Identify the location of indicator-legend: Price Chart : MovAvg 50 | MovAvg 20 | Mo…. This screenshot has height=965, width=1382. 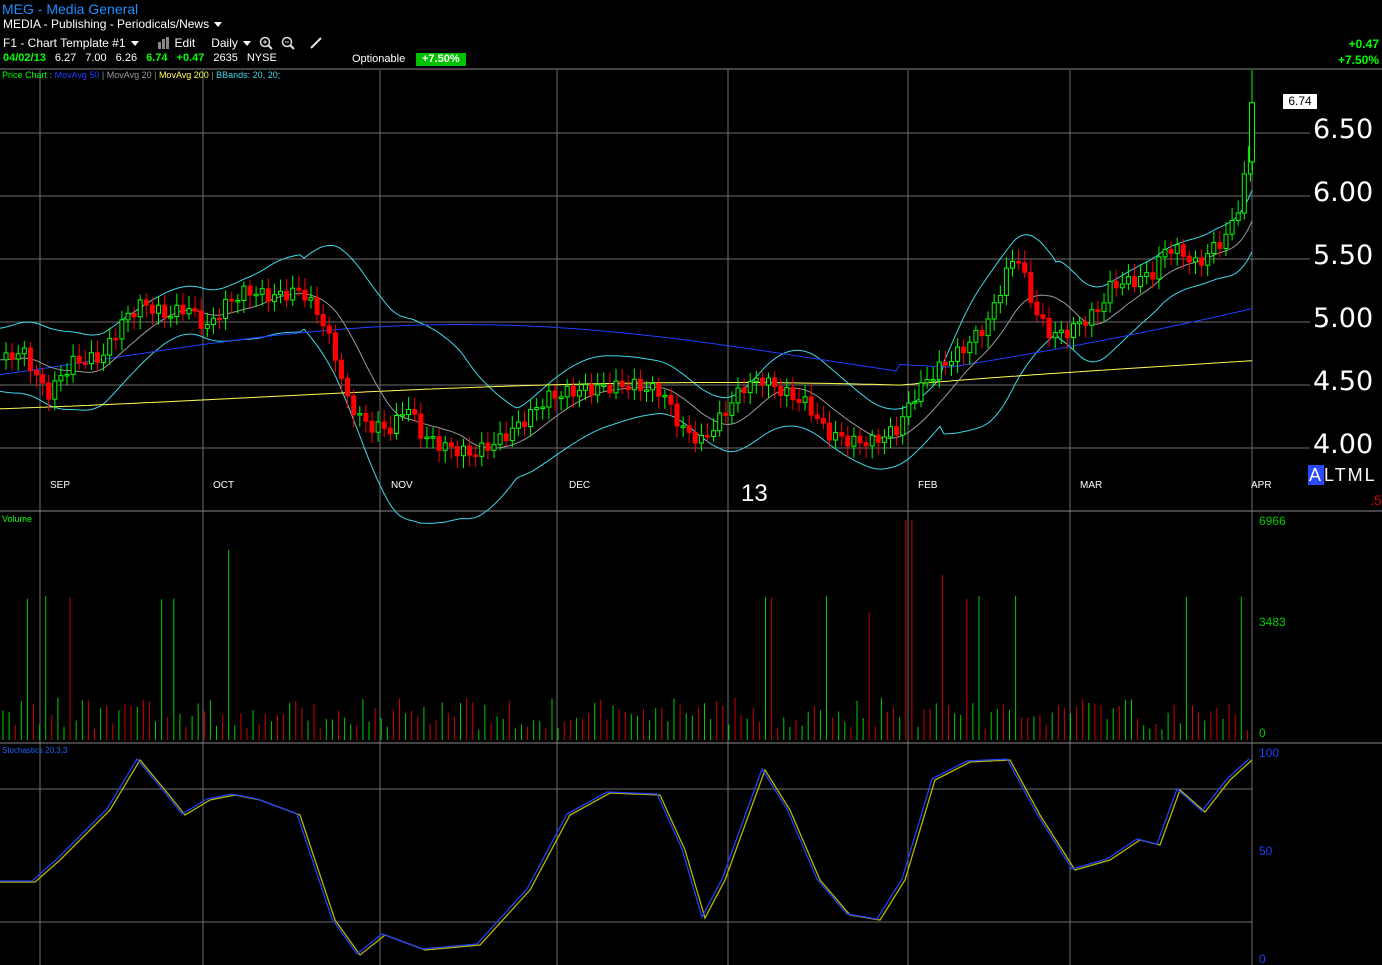
(141, 75).